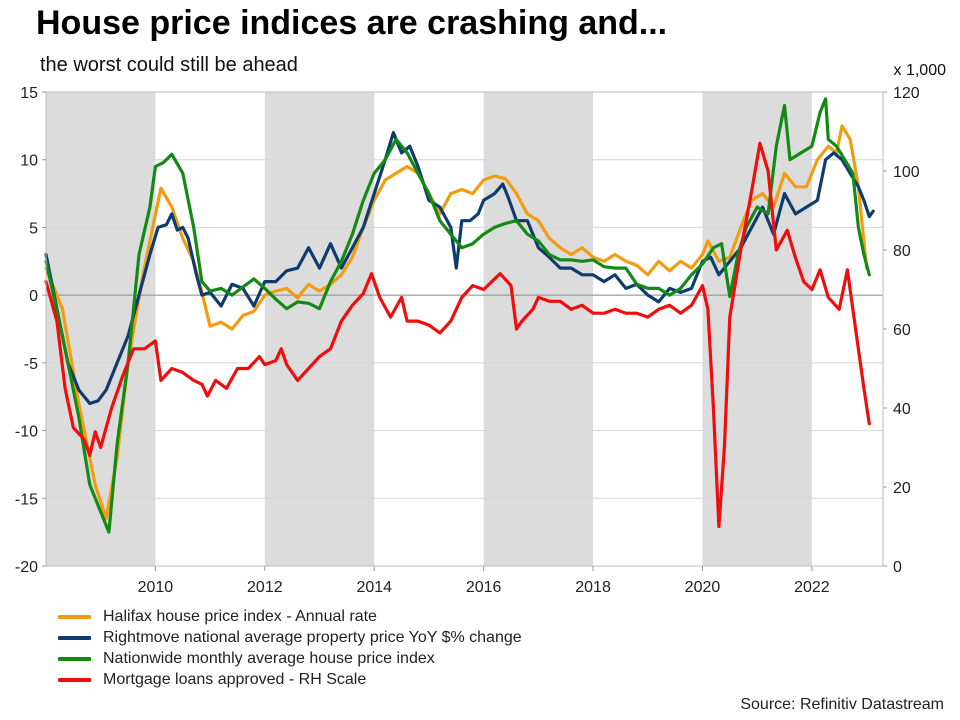 This screenshot has height=720, width=960. Describe the element at coordinates (33, 228) in the screenshot. I see `left-tick-label: 5` at that location.